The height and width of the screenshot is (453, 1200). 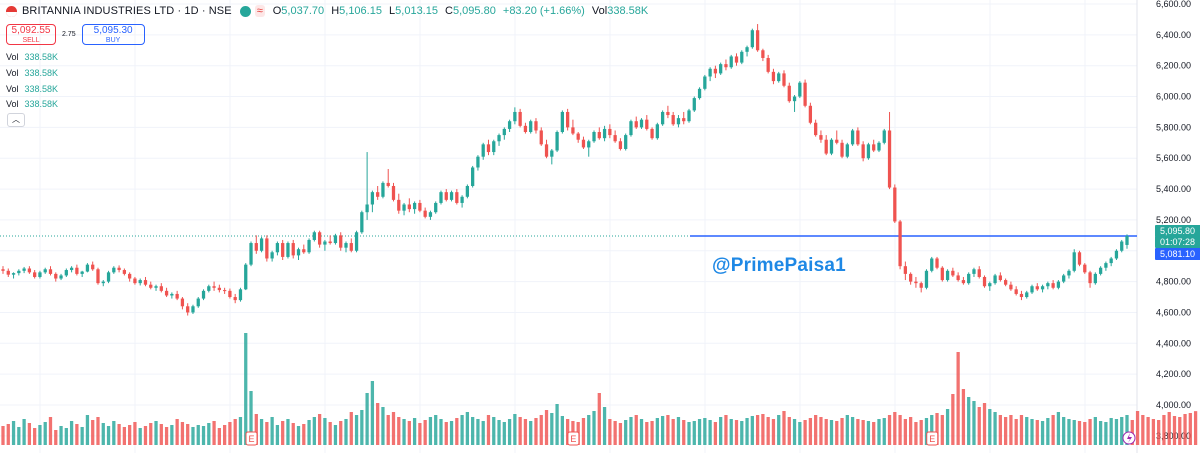 I want to click on status-pill: ≈, so click(x=252, y=11).